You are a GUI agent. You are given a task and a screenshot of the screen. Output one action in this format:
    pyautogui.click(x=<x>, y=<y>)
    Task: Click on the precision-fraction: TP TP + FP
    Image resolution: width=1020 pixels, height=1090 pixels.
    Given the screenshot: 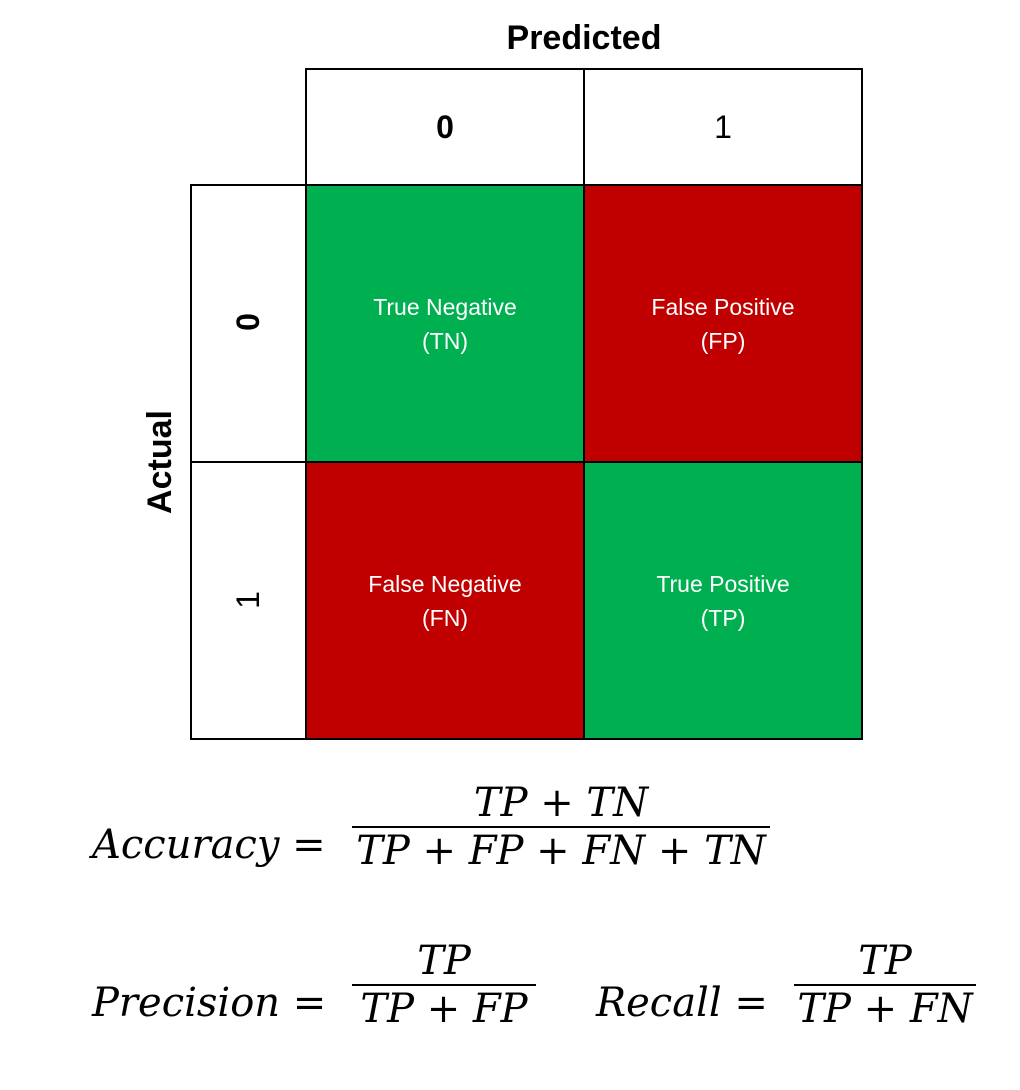 What is the action you would take?
    pyautogui.click(x=444, y=985)
    